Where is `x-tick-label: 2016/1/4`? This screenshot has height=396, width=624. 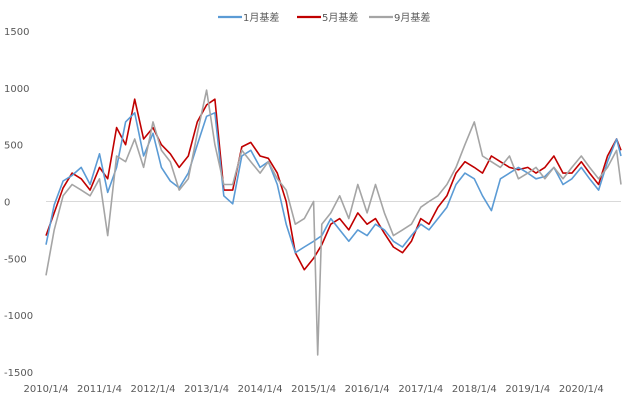
x-tick-label: 2016/1/4 is located at coordinates (367, 389).